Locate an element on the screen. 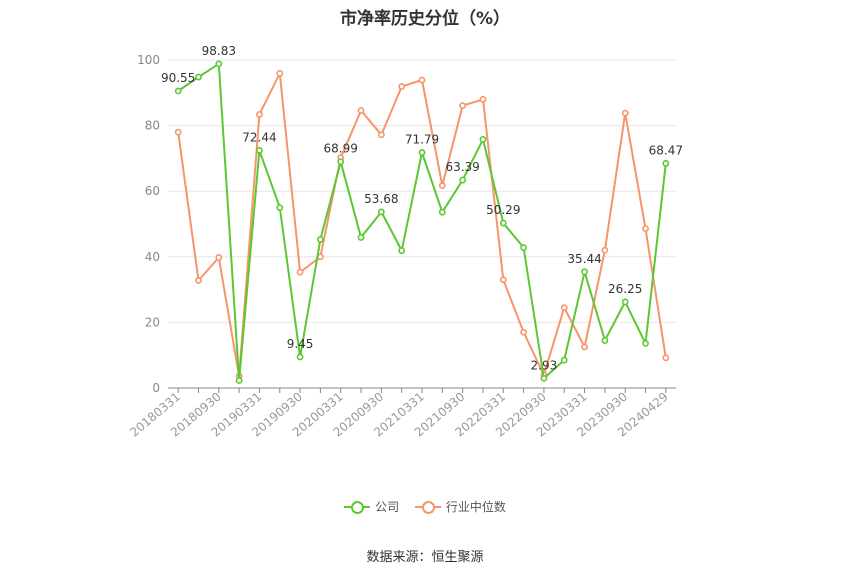  legend: 公司 行业中位数 is located at coordinates (425, 507).